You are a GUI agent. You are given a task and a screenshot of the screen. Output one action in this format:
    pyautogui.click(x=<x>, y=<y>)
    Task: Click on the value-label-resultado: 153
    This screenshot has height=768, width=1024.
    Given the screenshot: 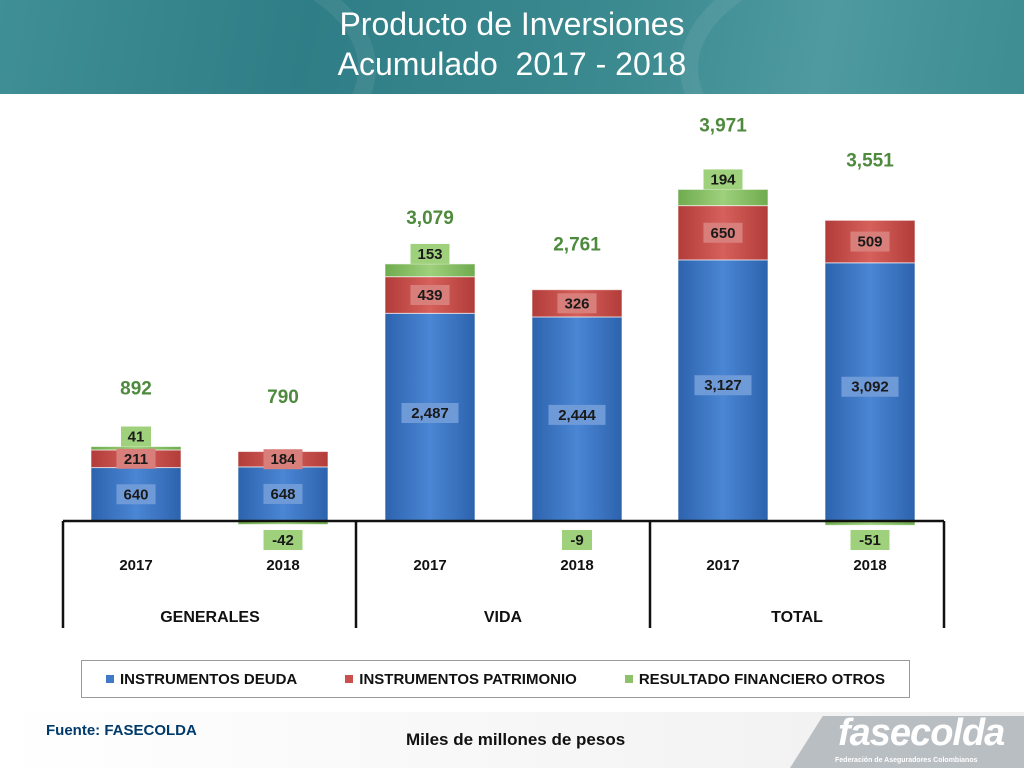 What is the action you would take?
    pyautogui.click(x=429, y=254)
    